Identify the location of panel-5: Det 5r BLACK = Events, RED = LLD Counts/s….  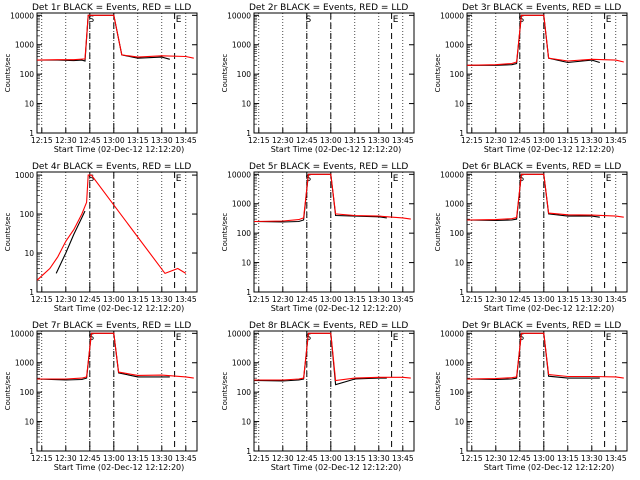
(318, 237).